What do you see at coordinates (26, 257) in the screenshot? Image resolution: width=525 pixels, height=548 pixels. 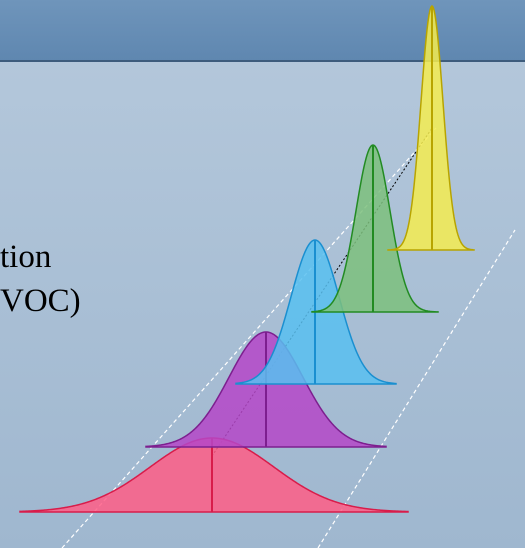 I see `body-text-line-1: tion` at bounding box center [26, 257].